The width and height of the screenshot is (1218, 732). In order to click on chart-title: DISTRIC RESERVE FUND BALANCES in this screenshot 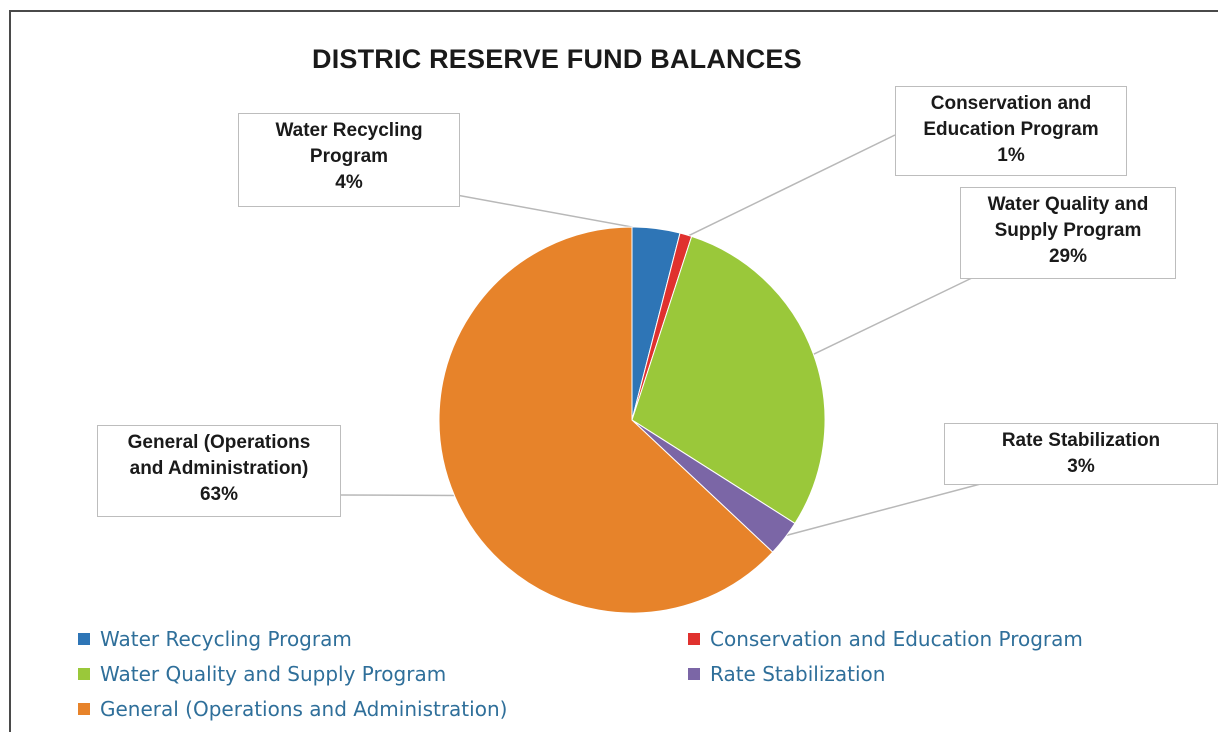, I will do `click(557, 59)`.